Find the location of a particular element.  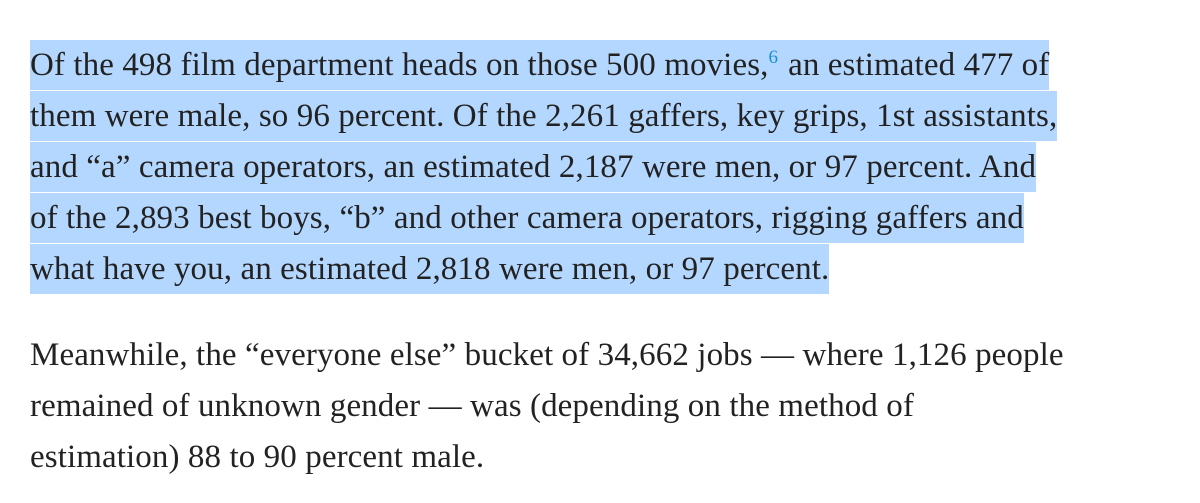

paragraph-line: estimation) 88 to 90 percent male. is located at coordinates (257, 457).